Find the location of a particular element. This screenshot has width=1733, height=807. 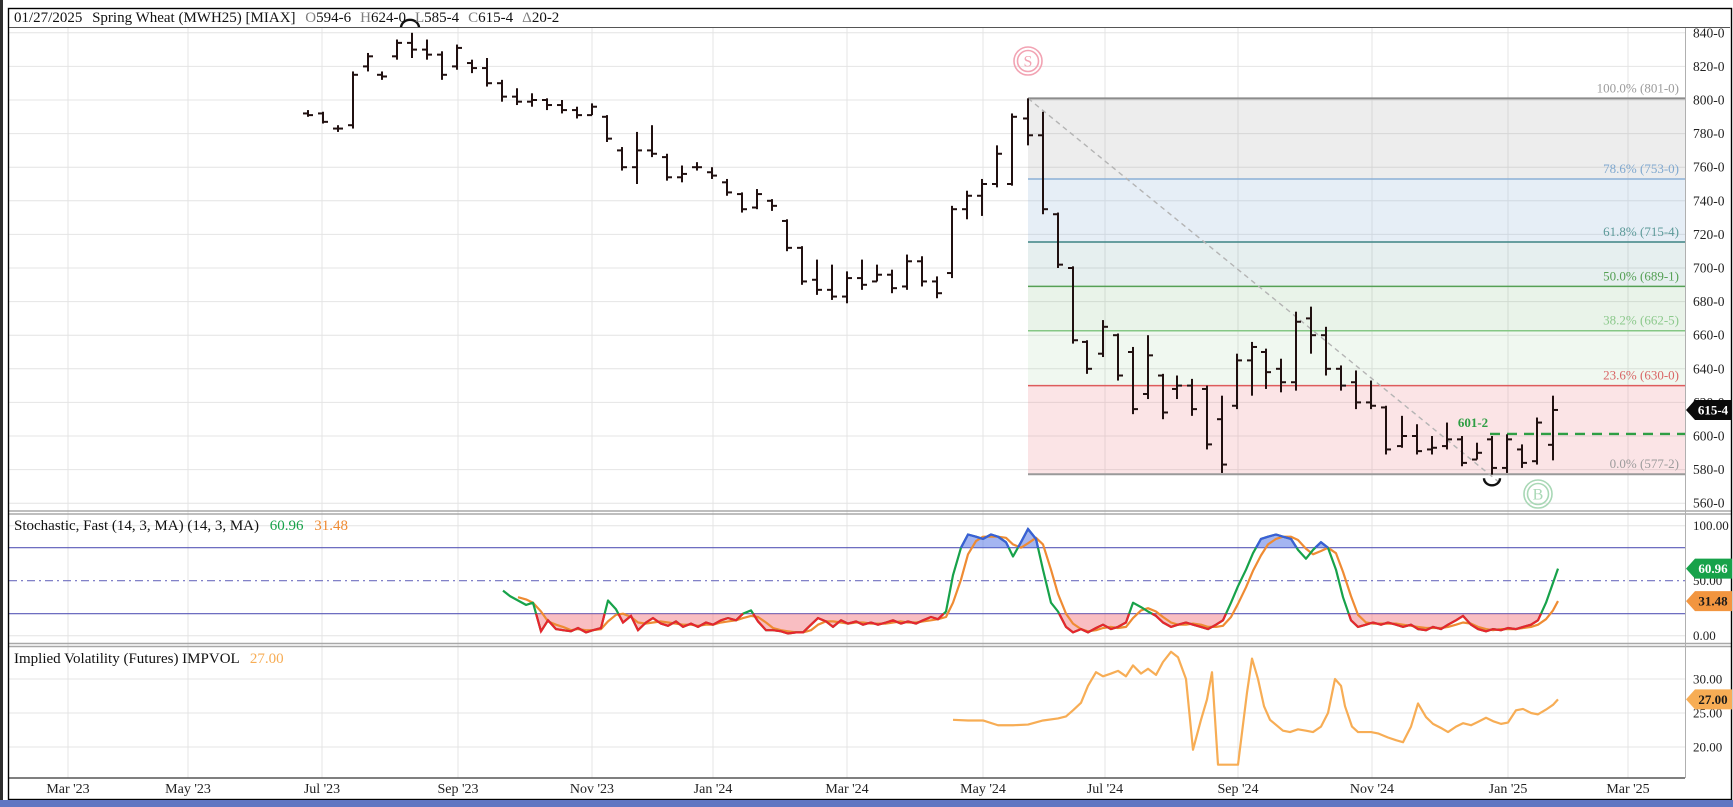

last-price-badge-text: 615-4 is located at coordinates (1713, 409).